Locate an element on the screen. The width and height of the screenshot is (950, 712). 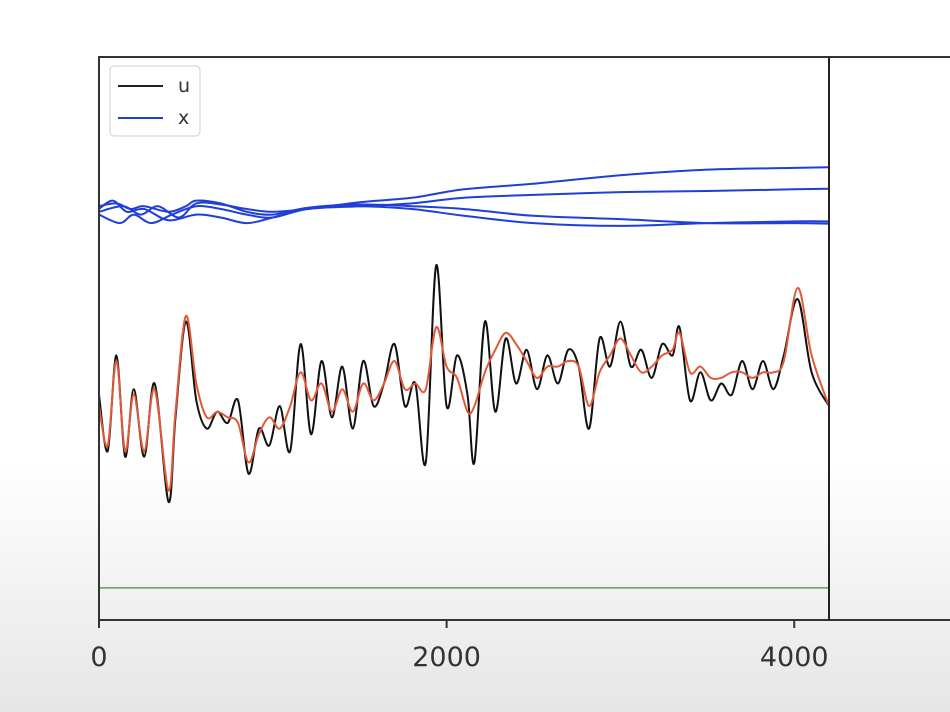
legend: u x is located at coordinates (155, 101).